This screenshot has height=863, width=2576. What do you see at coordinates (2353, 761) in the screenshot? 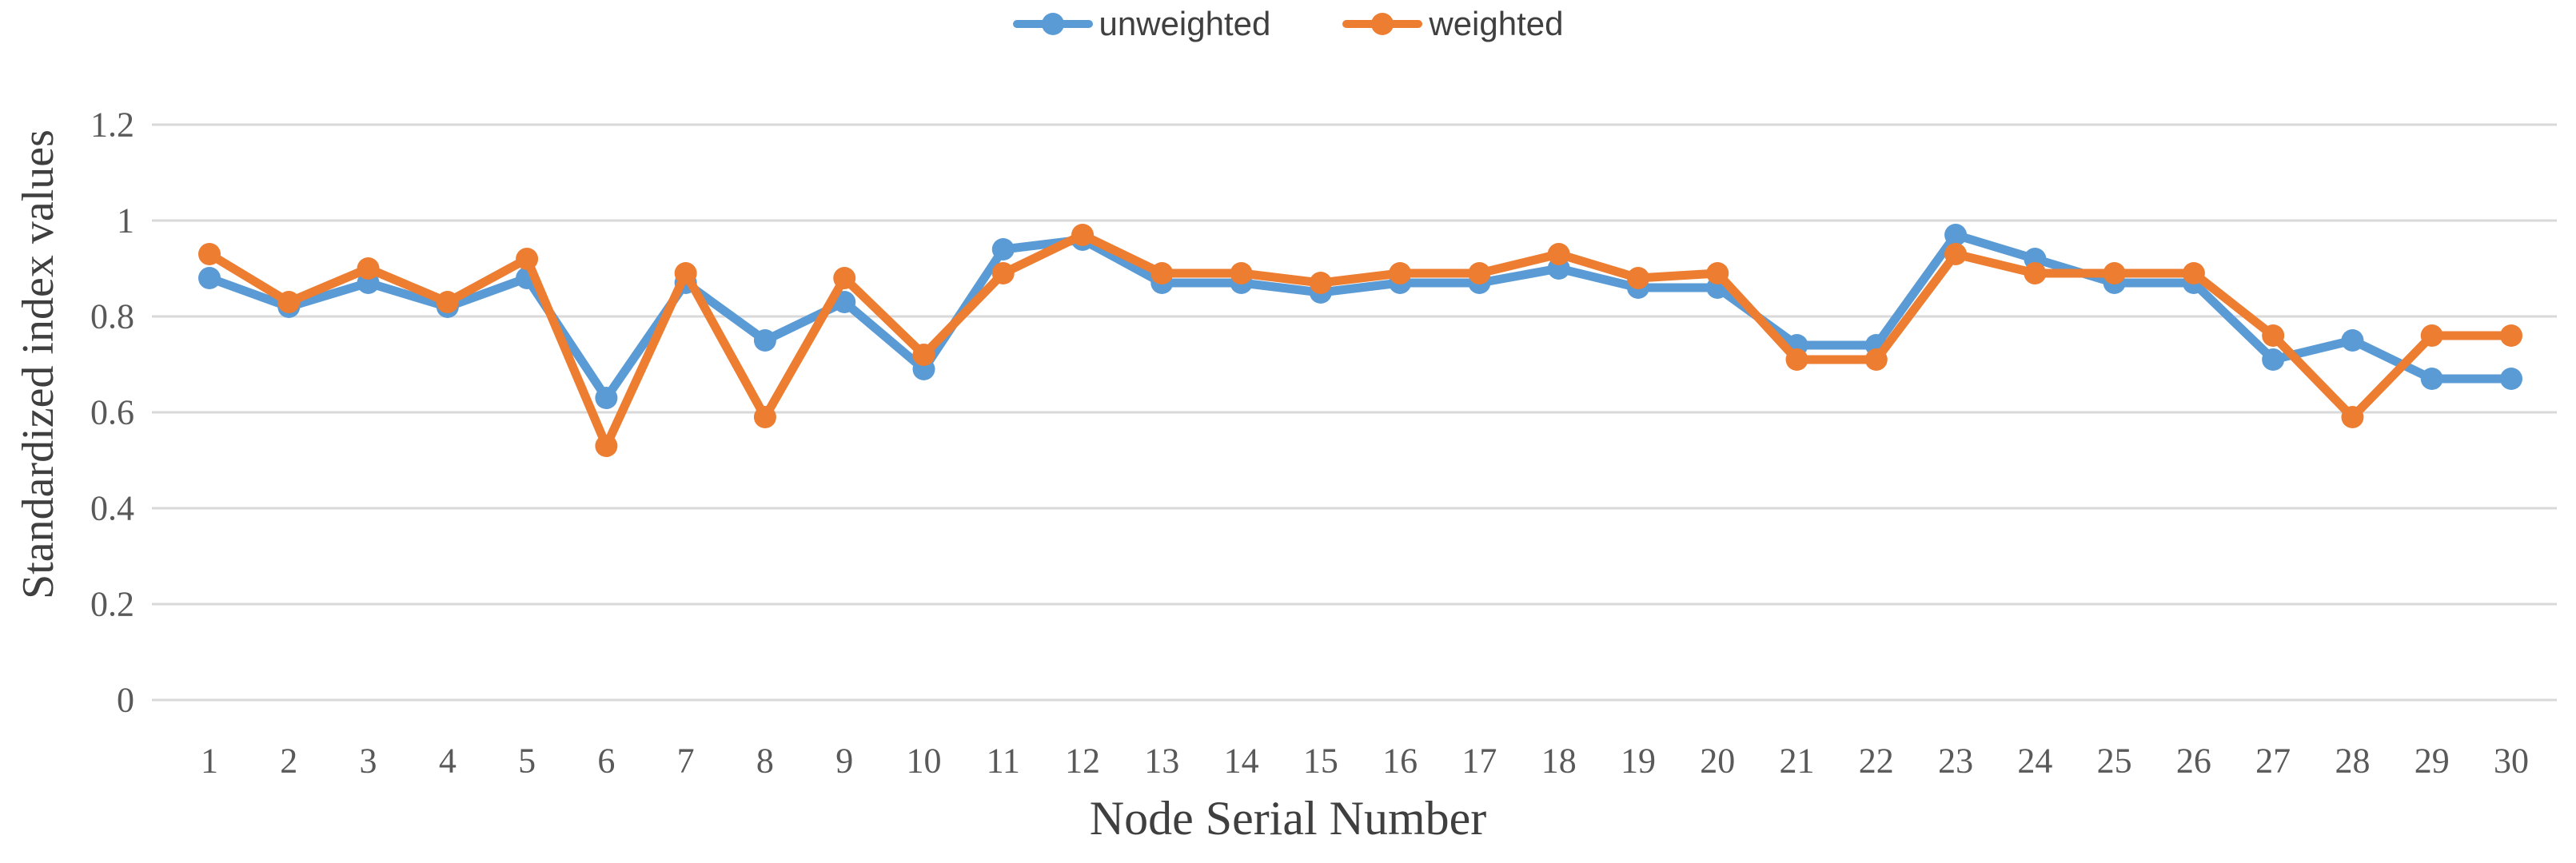
I see `x-tick-label: 28` at bounding box center [2353, 761].